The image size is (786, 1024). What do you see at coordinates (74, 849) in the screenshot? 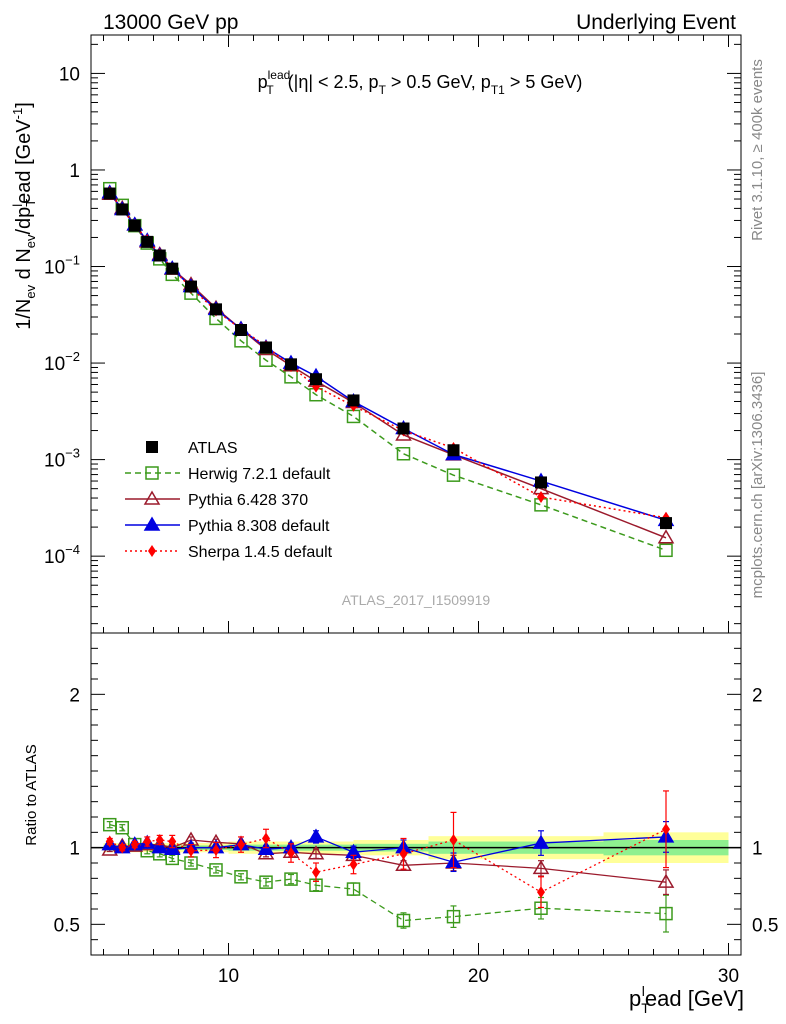
I see `ratio-y-tick-label-left: 1` at bounding box center [74, 849].